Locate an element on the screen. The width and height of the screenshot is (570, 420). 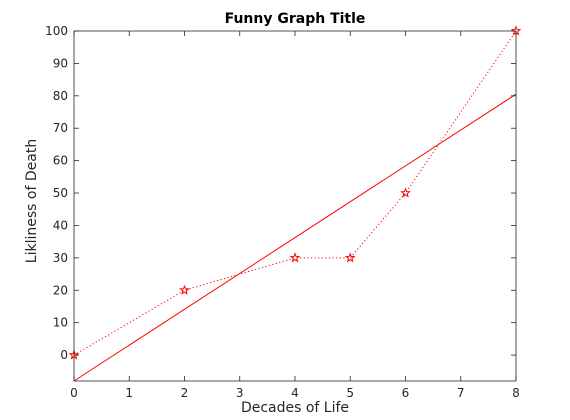
y-tick-label-10: 100 is located at coordinates (56, 31).